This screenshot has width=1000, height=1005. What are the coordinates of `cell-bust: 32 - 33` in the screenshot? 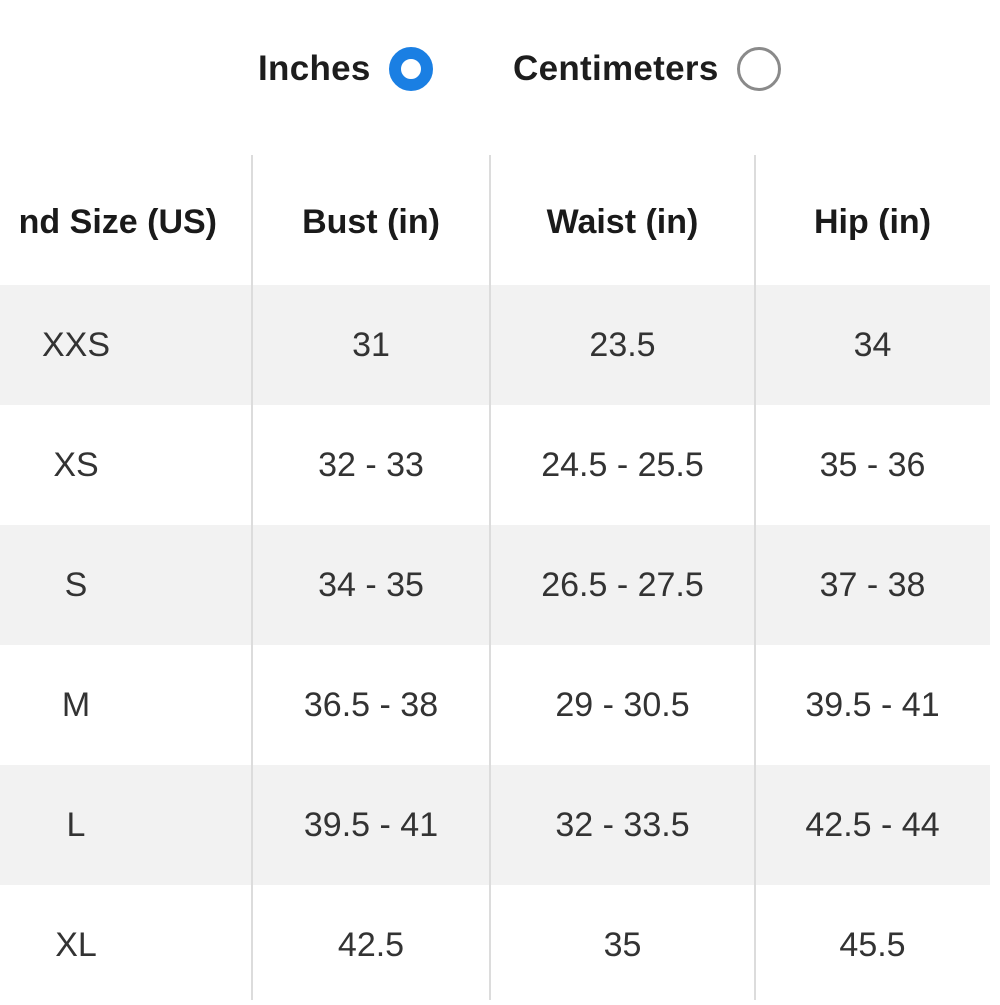 It's located at (371, 464).